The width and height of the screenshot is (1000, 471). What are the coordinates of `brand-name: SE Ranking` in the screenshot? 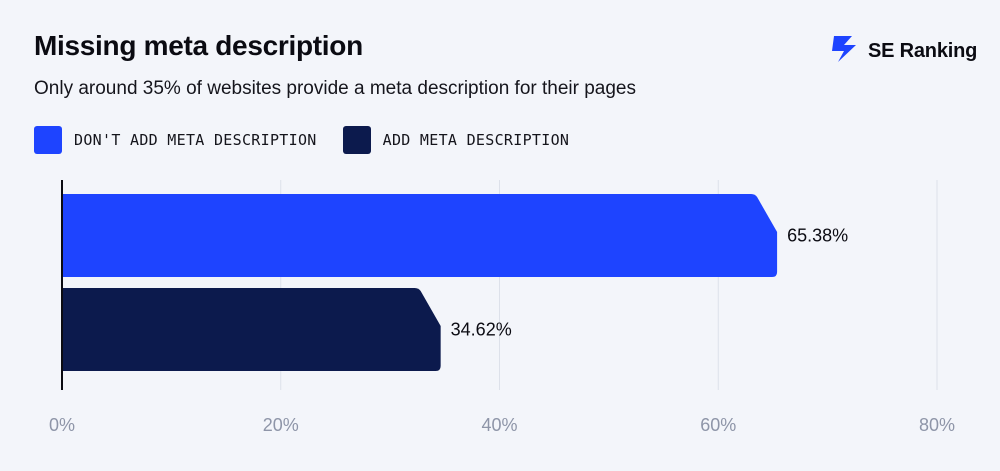 It's located at (923, 50).